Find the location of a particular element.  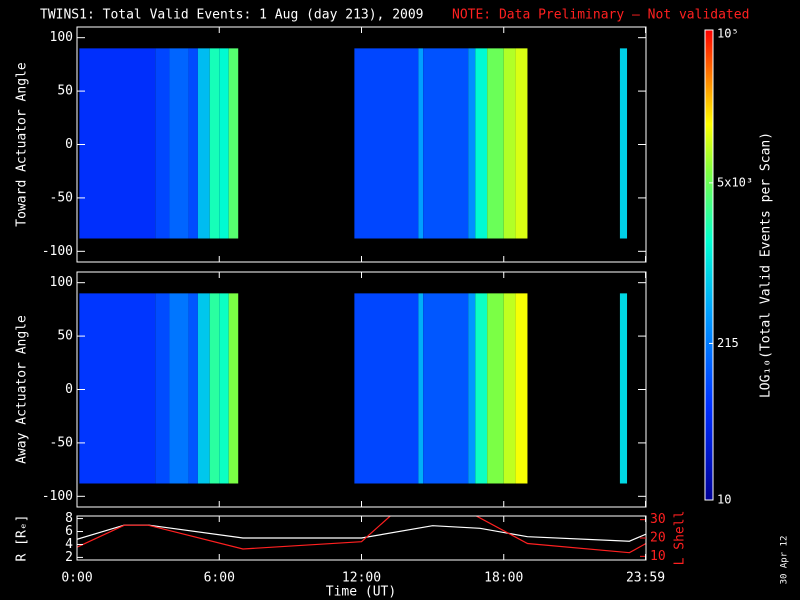

x-tick-label: 12:00 is located at coordinates (361, 578).